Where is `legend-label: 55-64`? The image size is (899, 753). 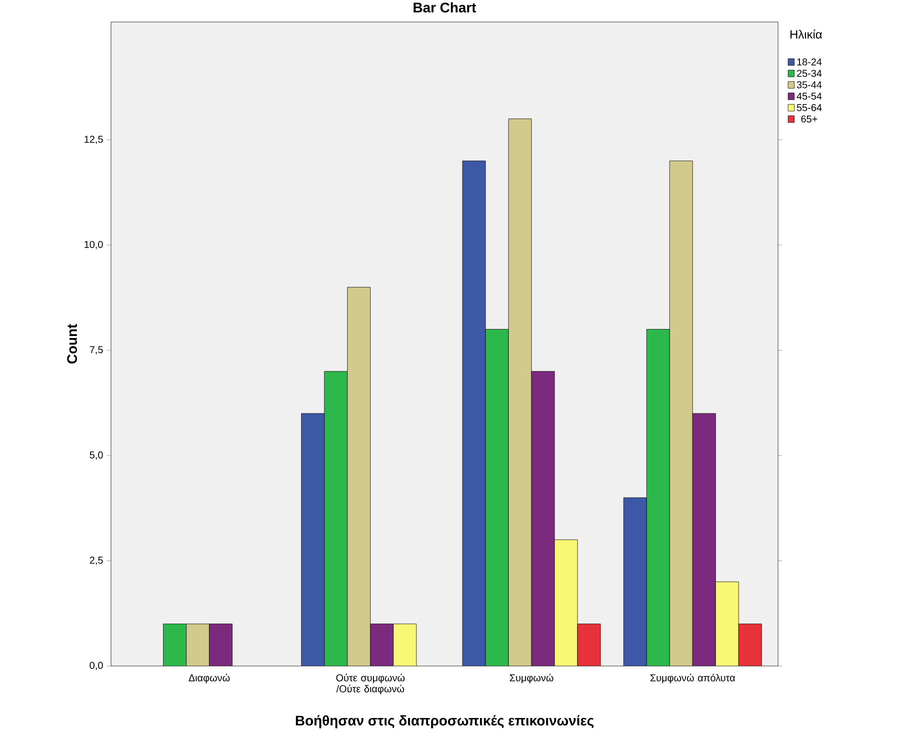 legend-label: 55-64 is located at coordinates (809, 108).